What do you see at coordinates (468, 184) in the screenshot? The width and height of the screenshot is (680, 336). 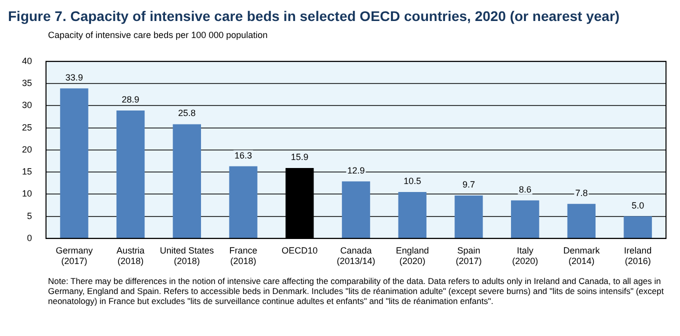 I see `data-label: 9.7` at bounding box center [468, 184].